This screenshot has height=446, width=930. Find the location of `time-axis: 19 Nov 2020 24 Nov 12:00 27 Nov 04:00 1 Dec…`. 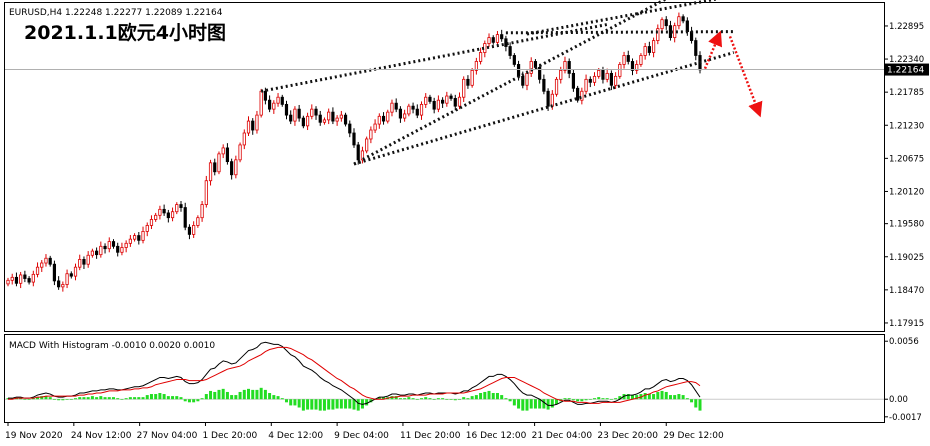

time-axis: 19 Nov 2020 24 Nov 12:00 27 Nov 04:00 1 Dec… is located at coordinates (364, 431).